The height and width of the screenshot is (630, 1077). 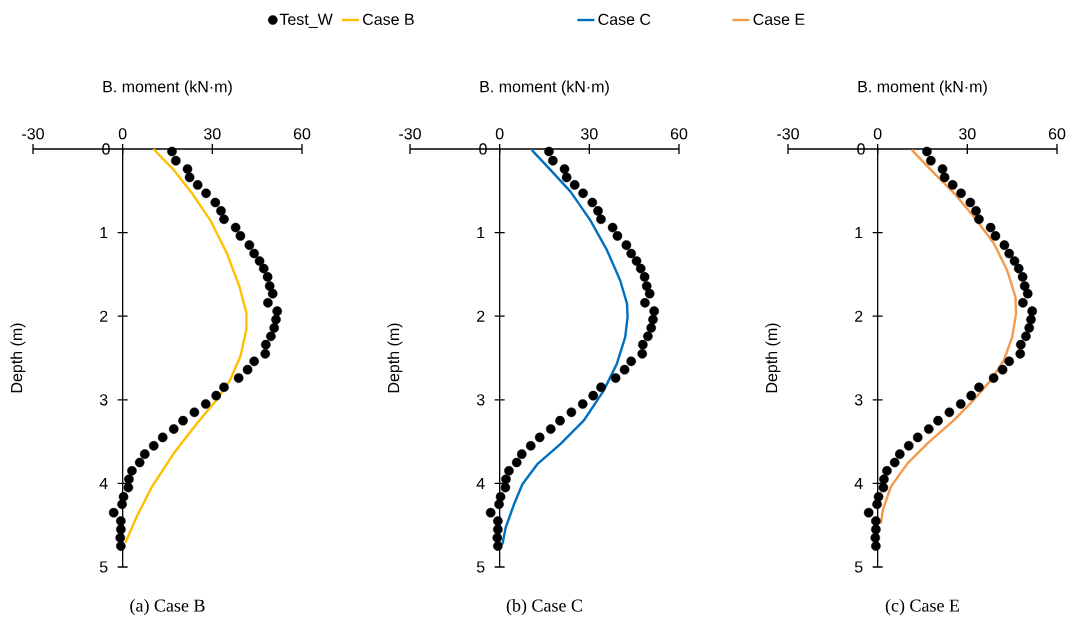 I want to click on legend-label: Case B, so click(x=388, y=19).